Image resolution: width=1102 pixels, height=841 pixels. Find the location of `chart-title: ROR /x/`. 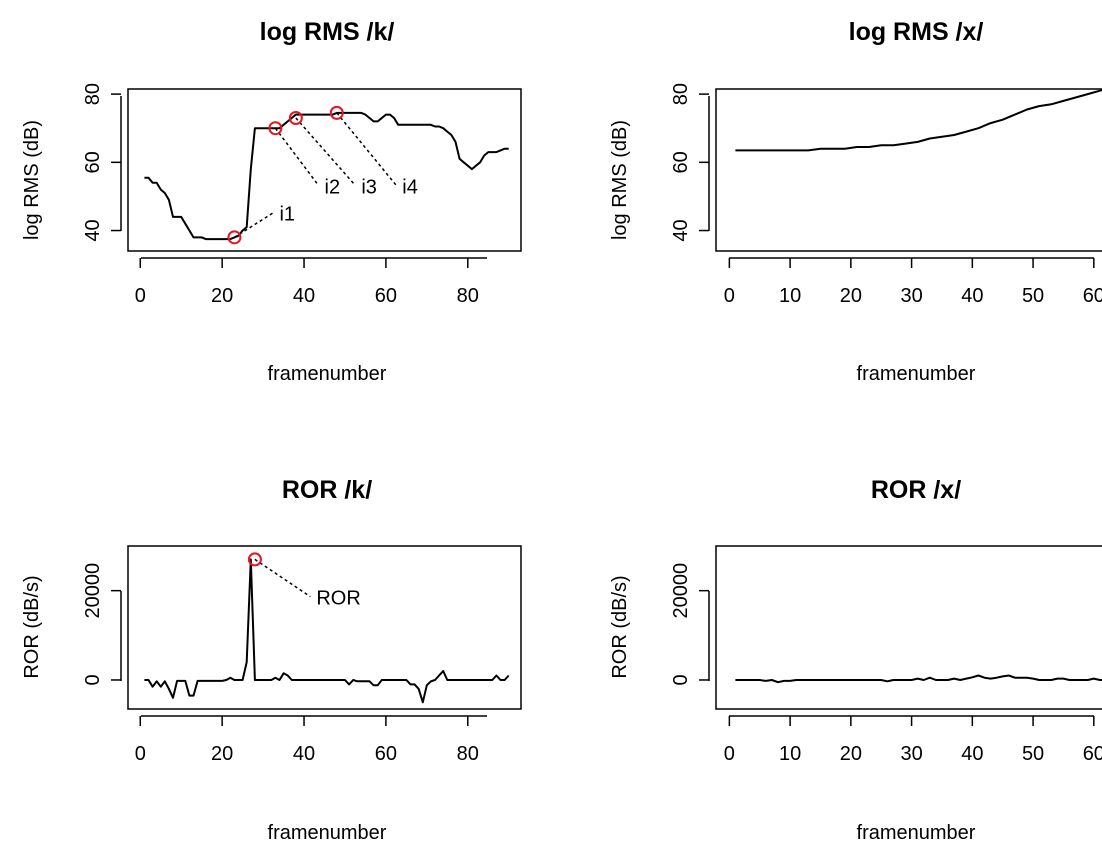

chart-title: ROR /x/ is located at coordinates (916, 490).